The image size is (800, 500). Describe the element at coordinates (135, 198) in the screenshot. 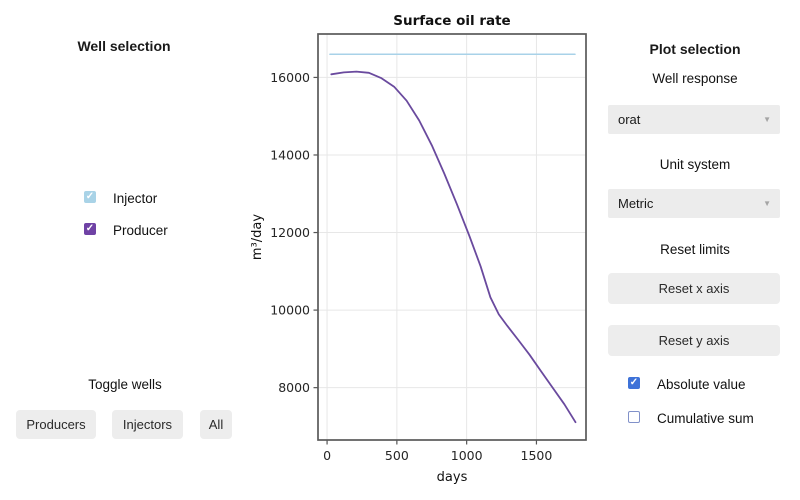

I see `injector-well-label: Injector` at that location.